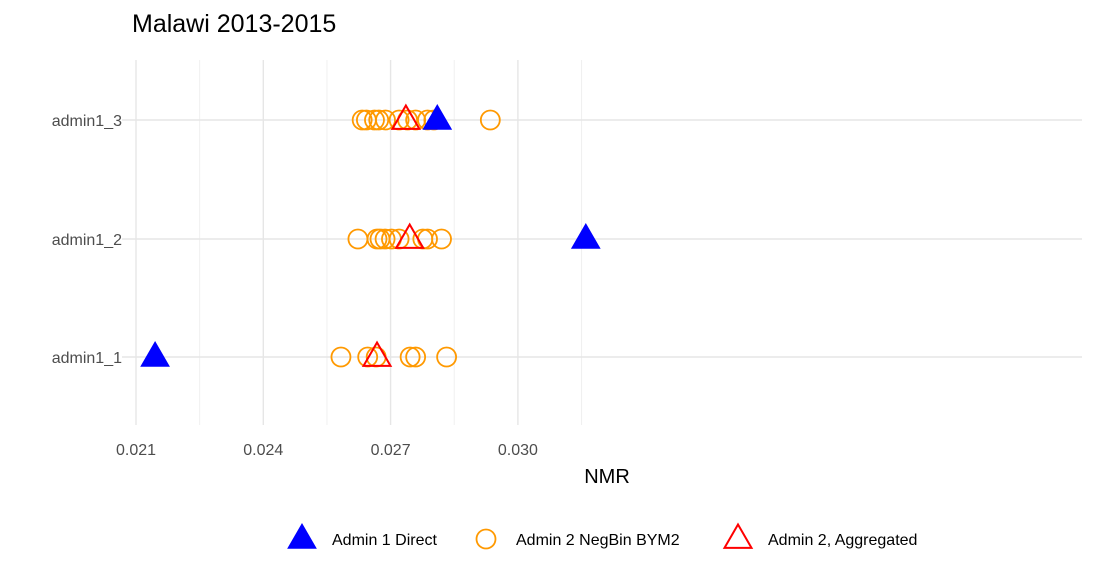 The image size is (1094, 580). I want to click on legend-key-admin-1-direct, so click(302, 535).